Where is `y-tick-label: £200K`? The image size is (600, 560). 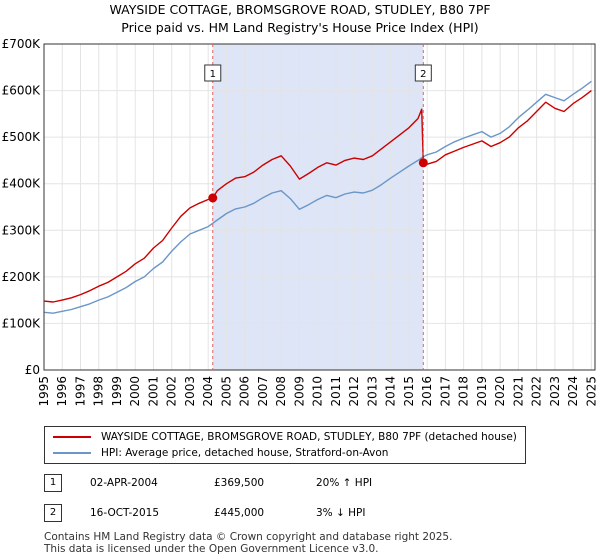 y-tick-label: £200K is located at coordinates (22, 277).